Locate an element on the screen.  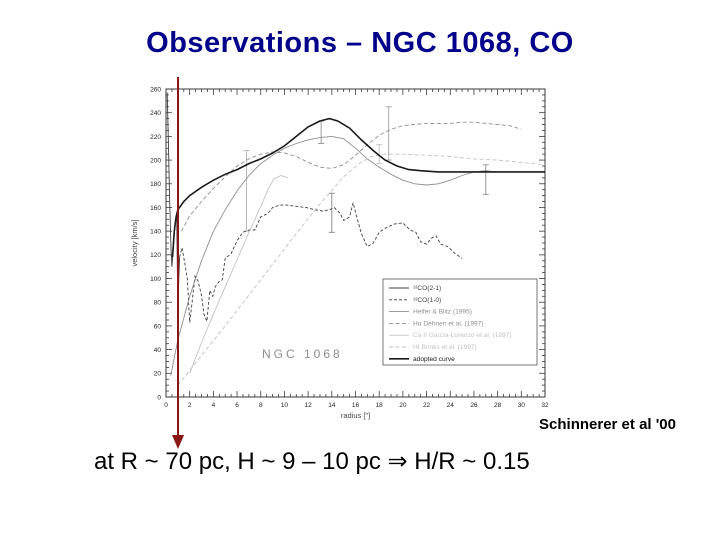
legend-entry-helfer: Helfer & Blitz (1995) is located at coordinates (430, 312).